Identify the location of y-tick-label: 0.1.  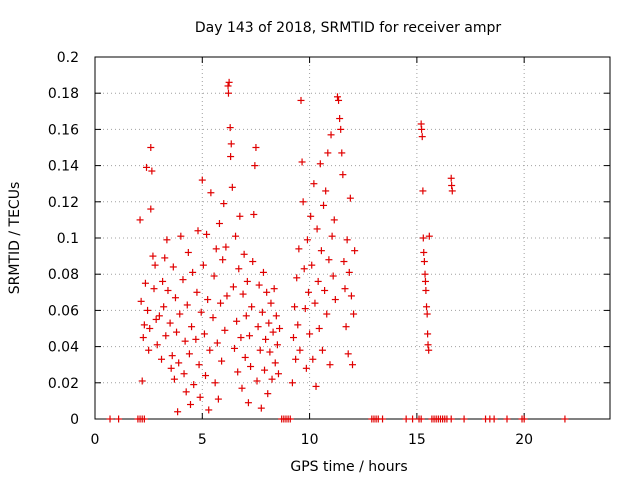
(68, 239).